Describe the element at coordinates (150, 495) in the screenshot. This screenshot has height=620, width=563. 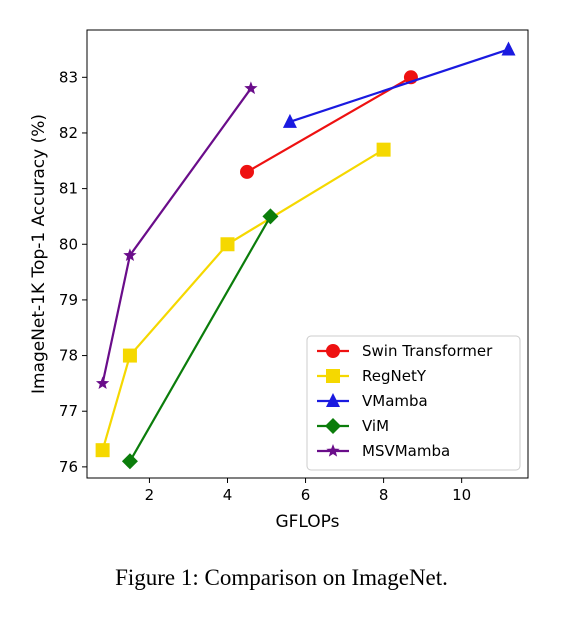
I see `x-tick-label: 2` at that location.